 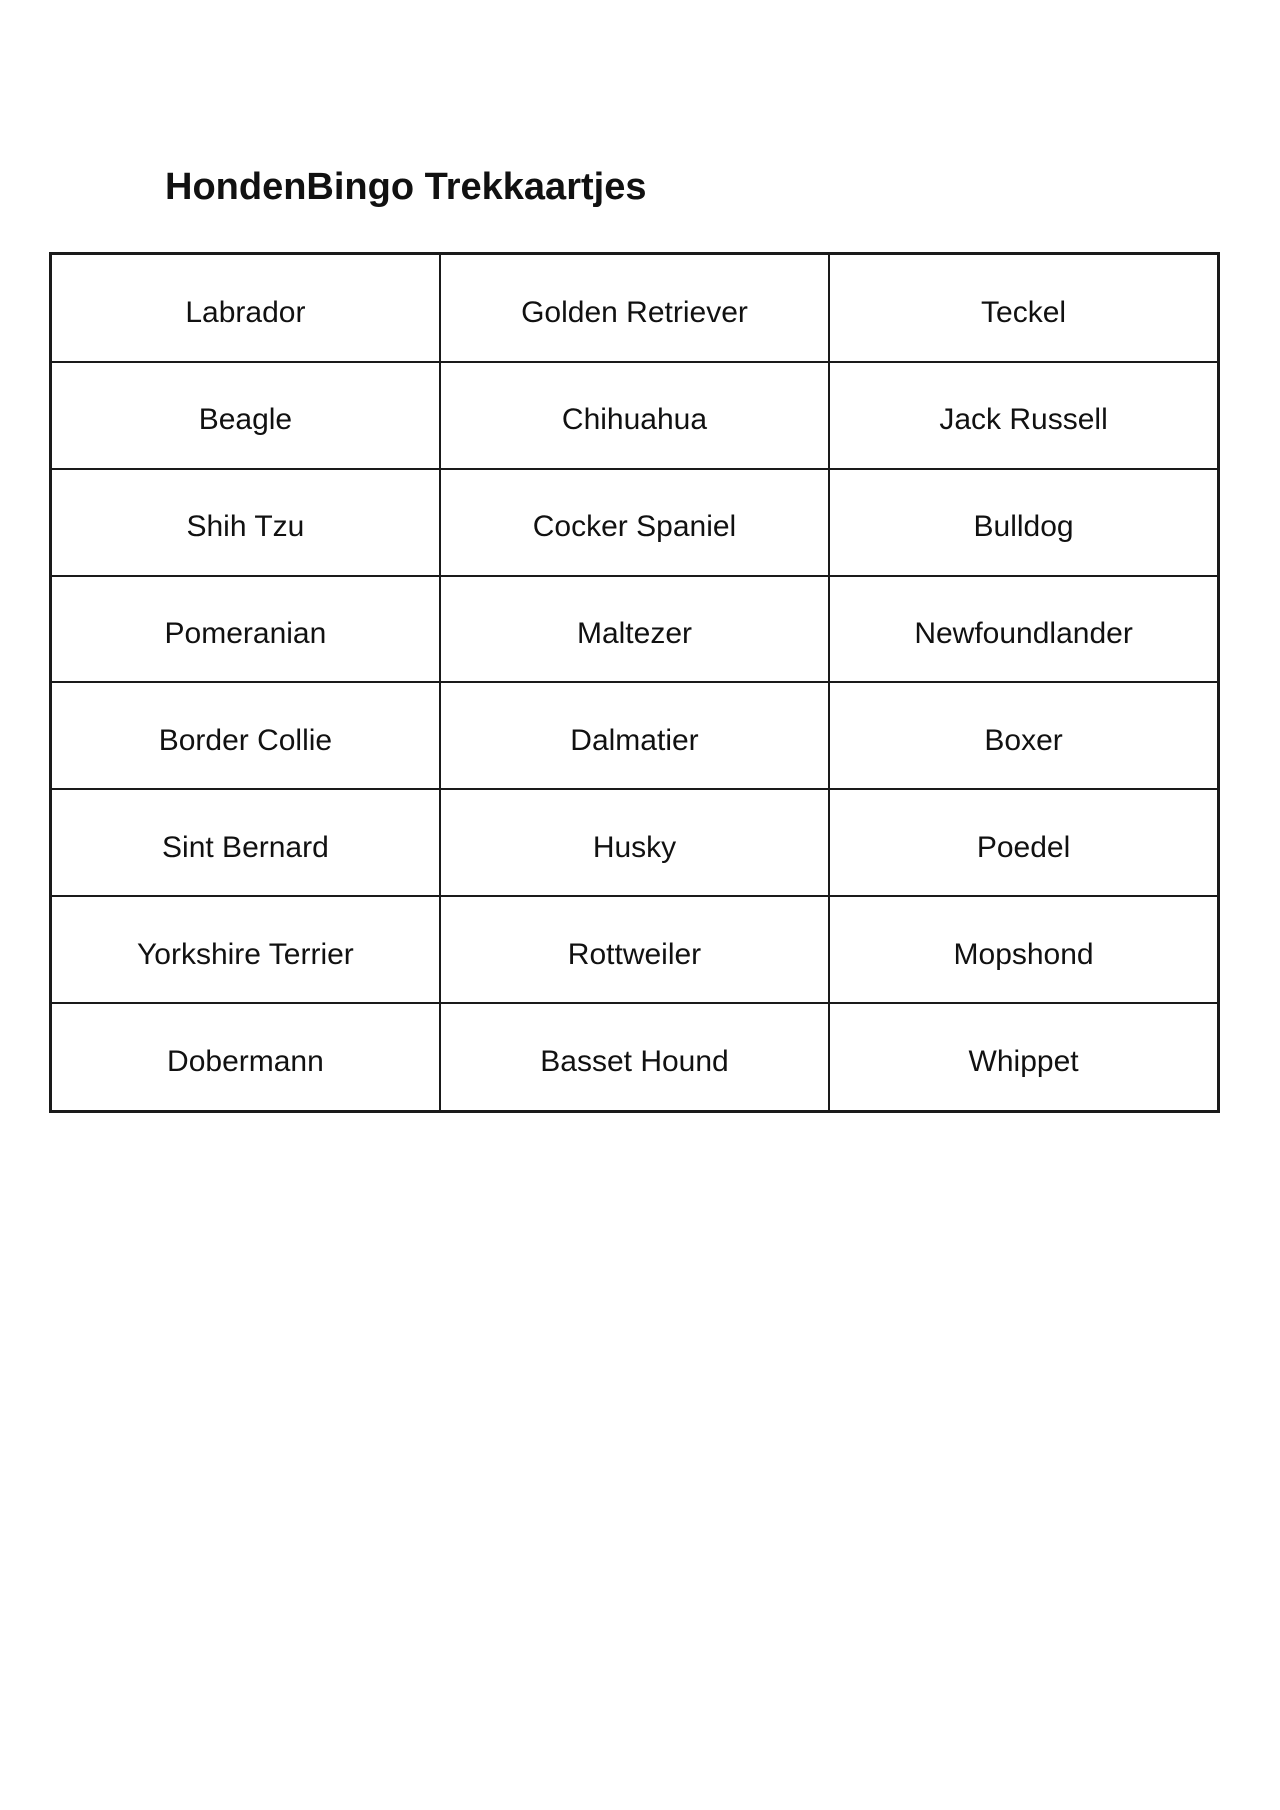 What do you see at coordinates (245, 307) in the screenshot?
I see `bingo-cell: Labrador` at bounding box center [245, 307].